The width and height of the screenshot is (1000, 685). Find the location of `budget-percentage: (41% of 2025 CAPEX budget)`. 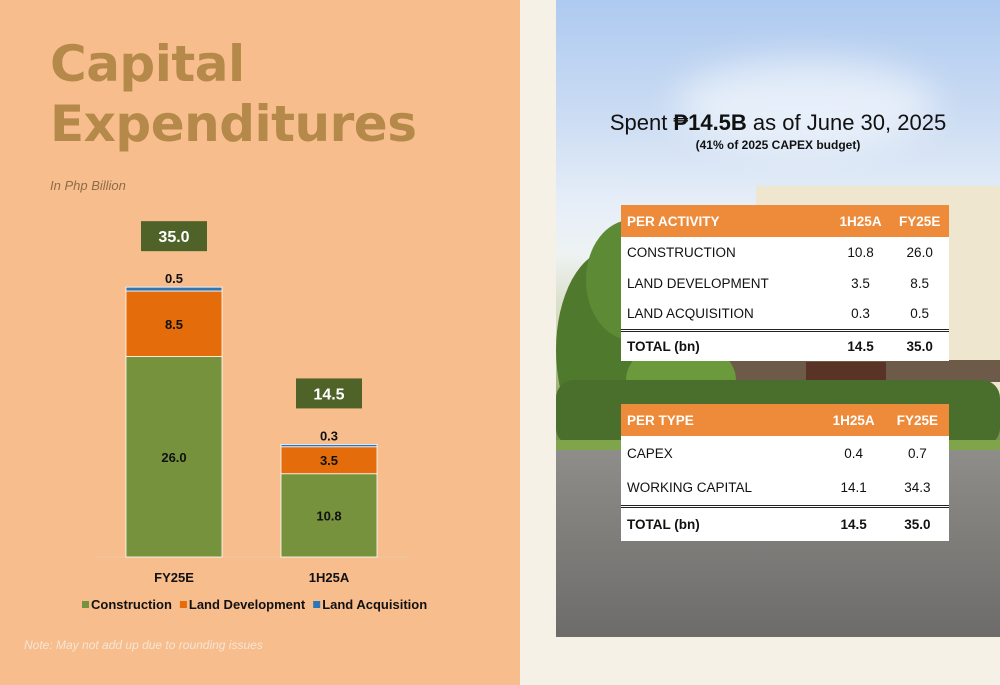

budget-percentage: (41% of 2025 CAPEX budget) is located at coordinates (778, 145).